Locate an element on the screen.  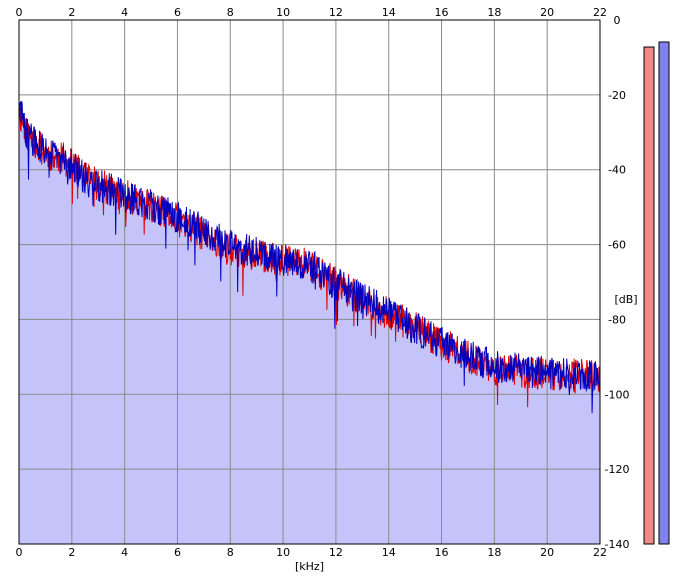
y-tick-label: -140 is located at coordinates (617, 544).